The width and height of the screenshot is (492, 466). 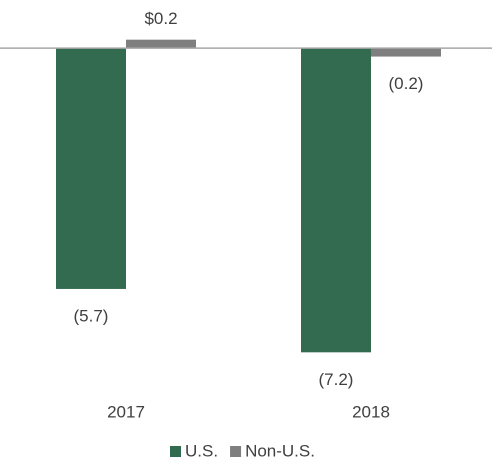 I want to click on legend-label: Non-U.S., so click(x=280, y=450).